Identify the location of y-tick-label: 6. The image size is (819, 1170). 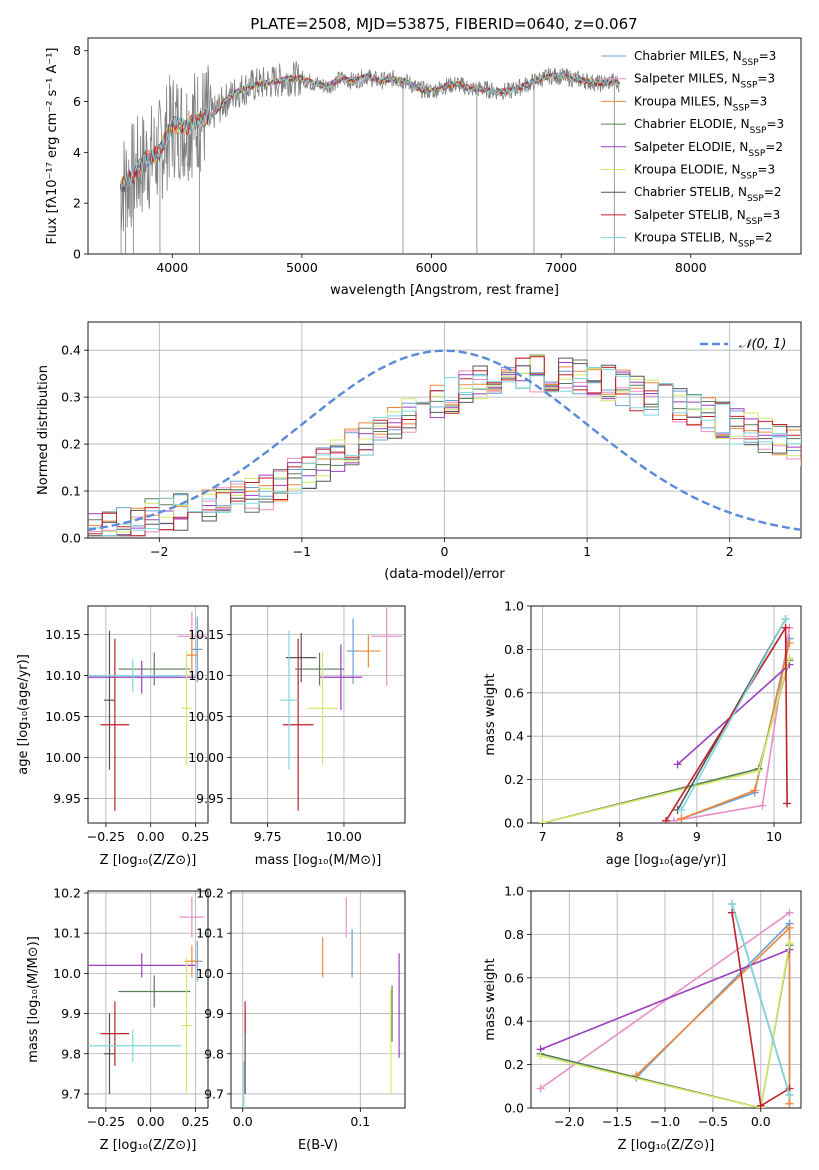
(77, 101).